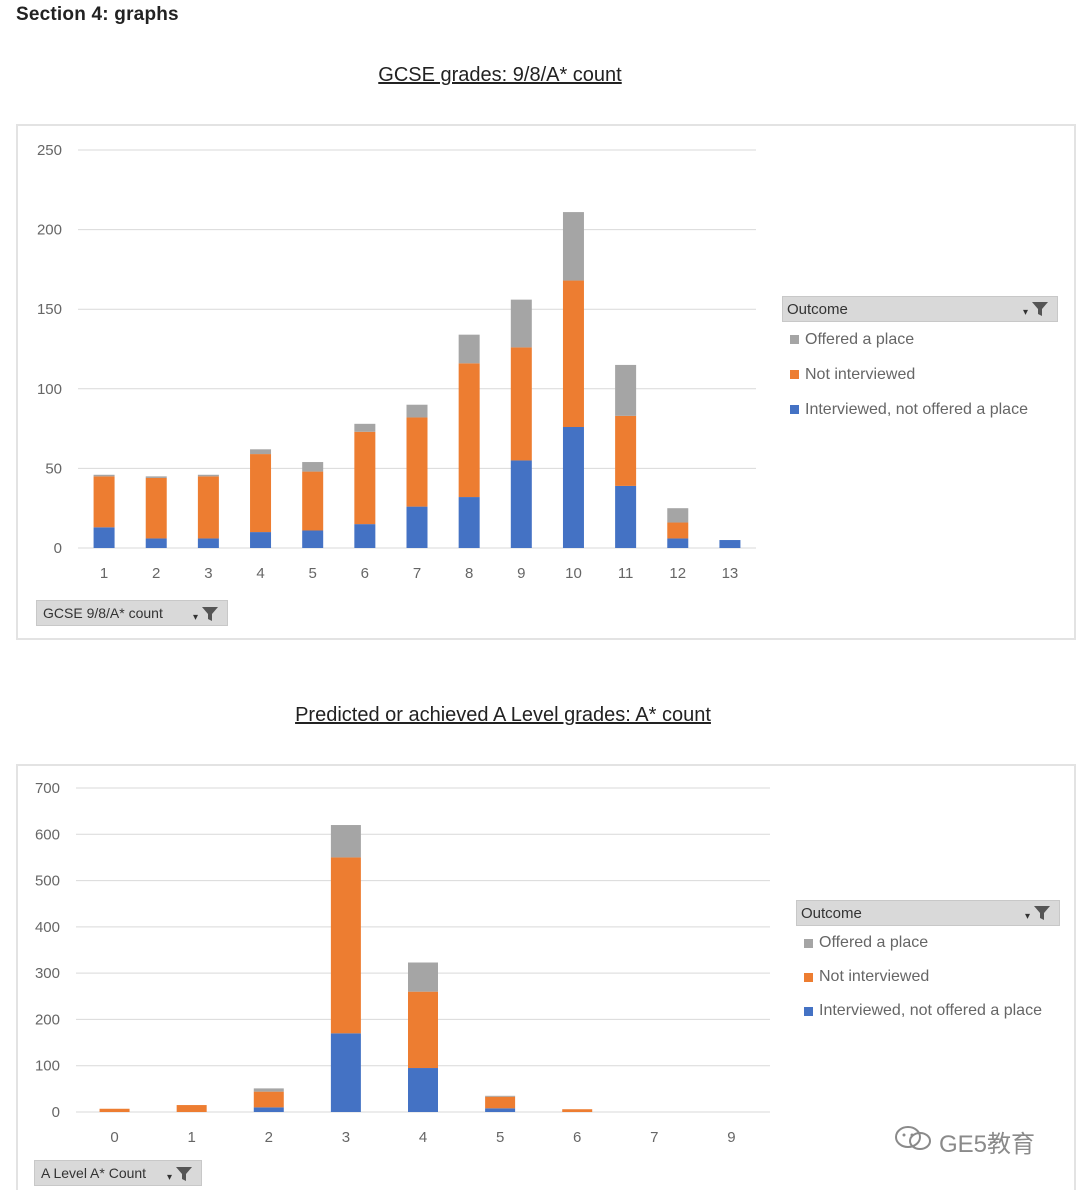  What do you see at coordinates (521, 573) in the screenshot?
I see `x-tick-label: 9` at bounding box center [521, 573].